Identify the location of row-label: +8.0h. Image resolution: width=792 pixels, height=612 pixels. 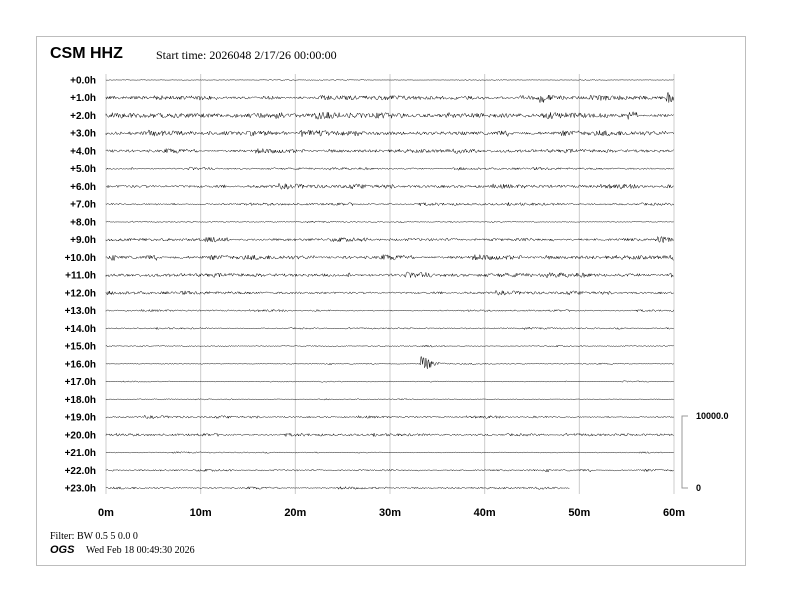
(83, 222).